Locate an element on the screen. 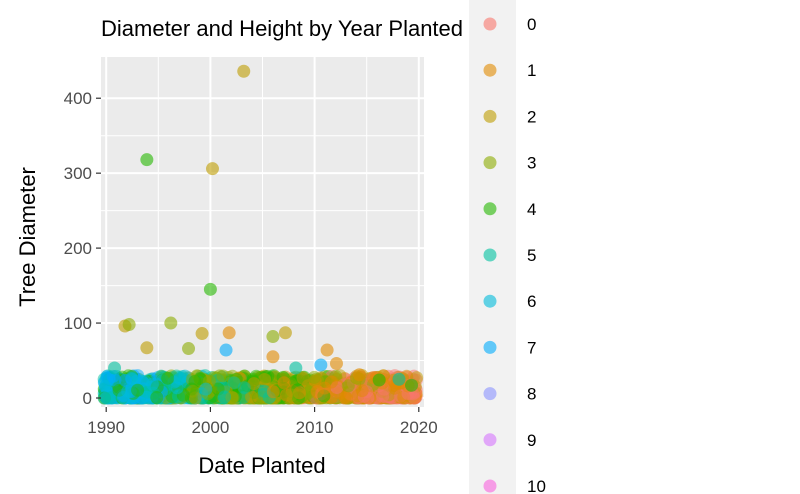  y-tick-label: 300 is located at coordinates (78, 173).